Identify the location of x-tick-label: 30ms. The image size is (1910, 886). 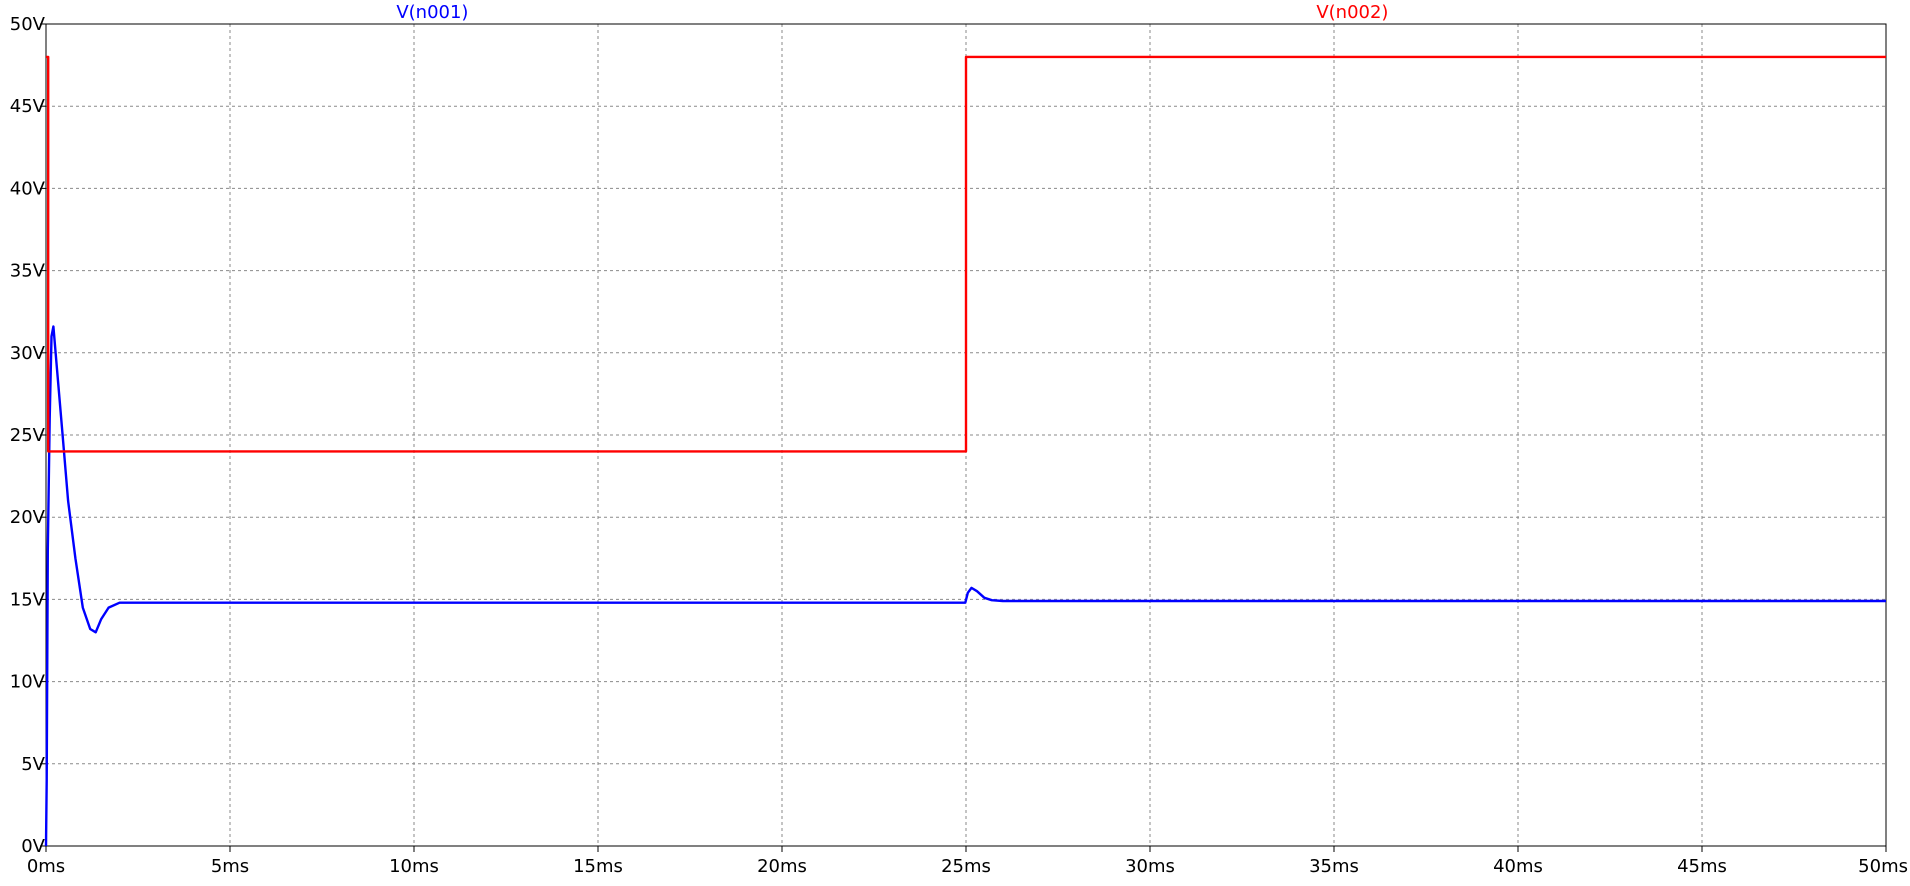
(1150, 866).